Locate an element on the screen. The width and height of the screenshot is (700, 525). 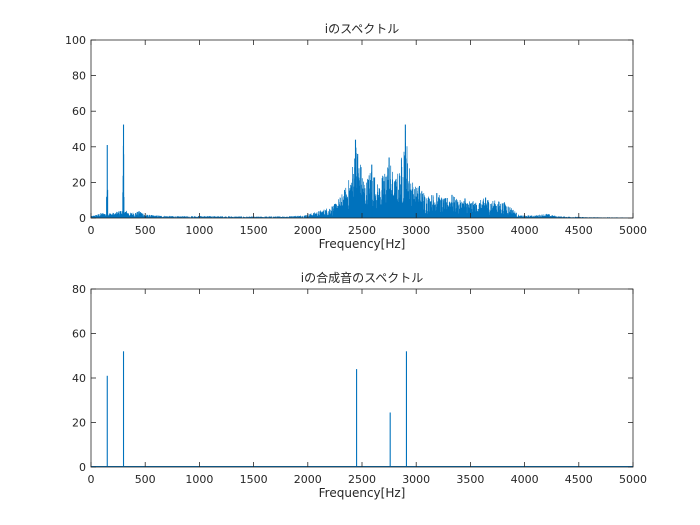
spectrum-plot-x-label: Frequency[Hz] is located at coordinates (362, 244).